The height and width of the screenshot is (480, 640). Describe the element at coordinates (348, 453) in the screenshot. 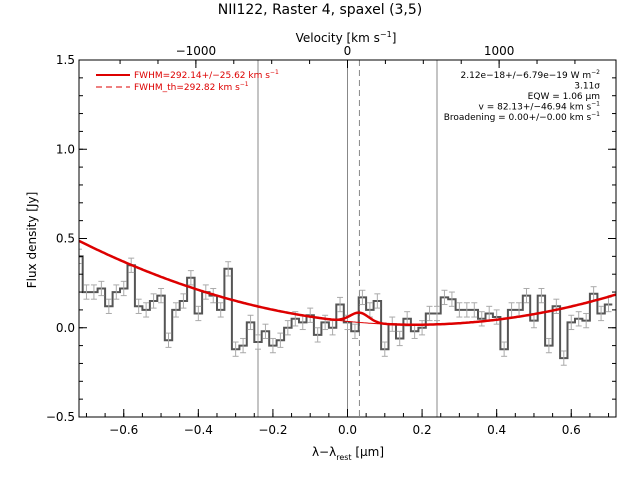

I see `x-axis-label: λ−λrest [μm]` at that location.